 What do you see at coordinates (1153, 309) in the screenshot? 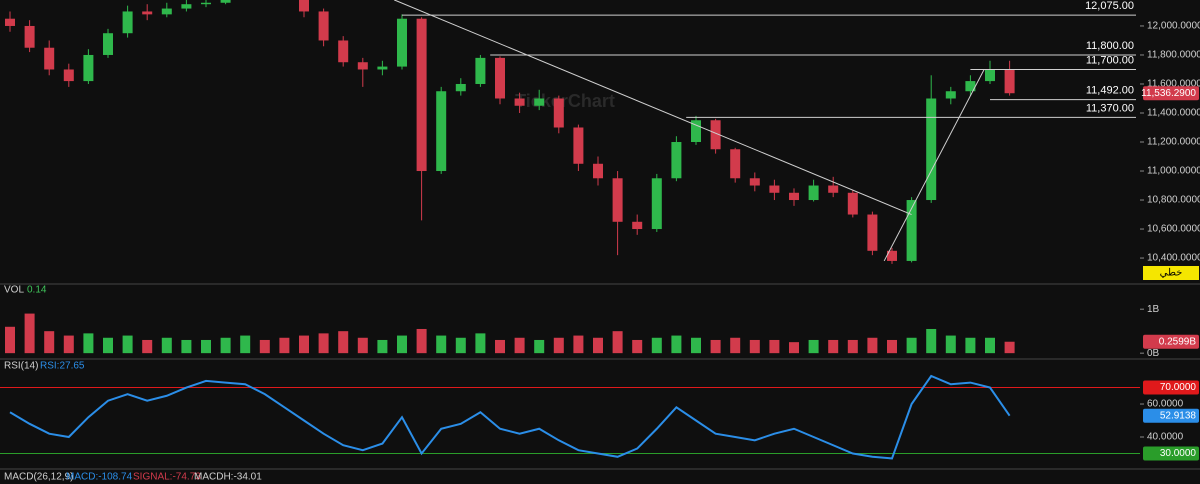
I see `y-tick-label: 1B` at bounding box center [1153, 309].